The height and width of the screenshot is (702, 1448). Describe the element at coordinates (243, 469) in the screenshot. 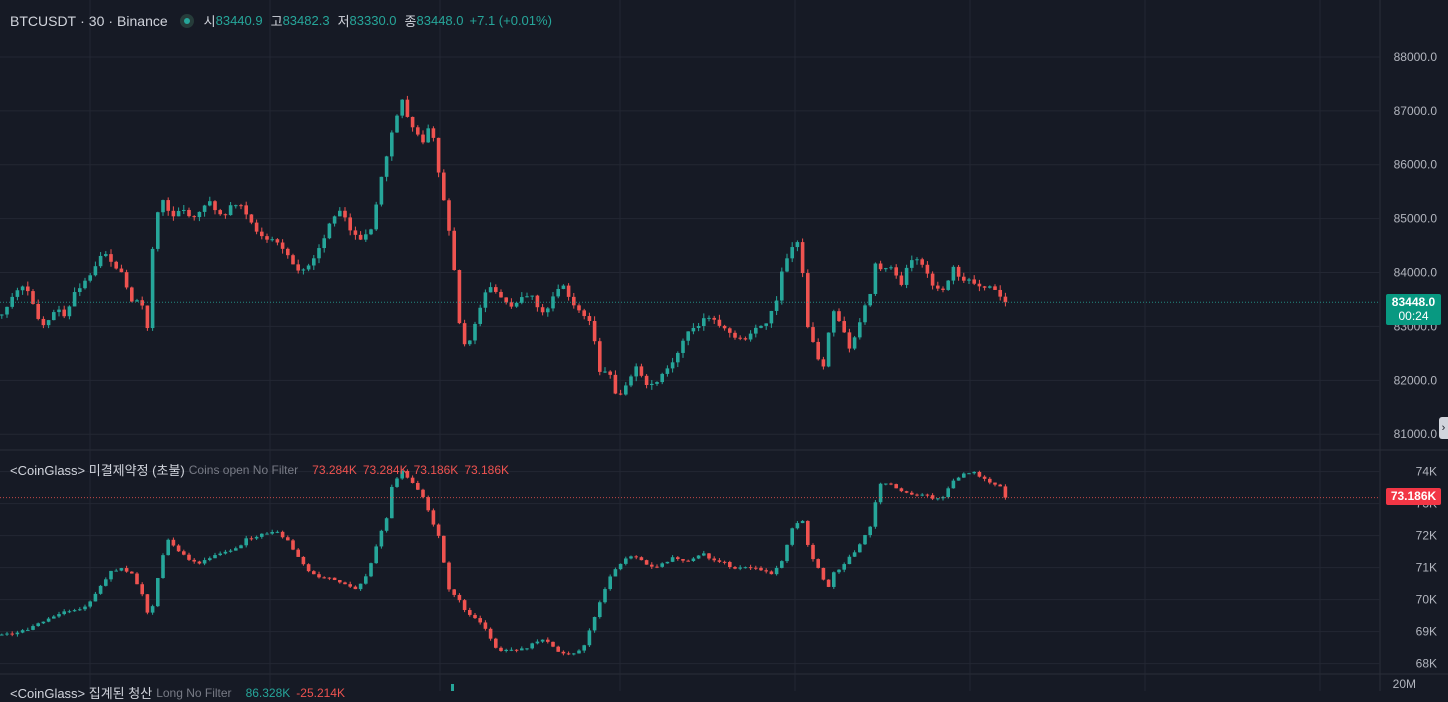

I see `oi-settings: Coins open No Filter` at that location.